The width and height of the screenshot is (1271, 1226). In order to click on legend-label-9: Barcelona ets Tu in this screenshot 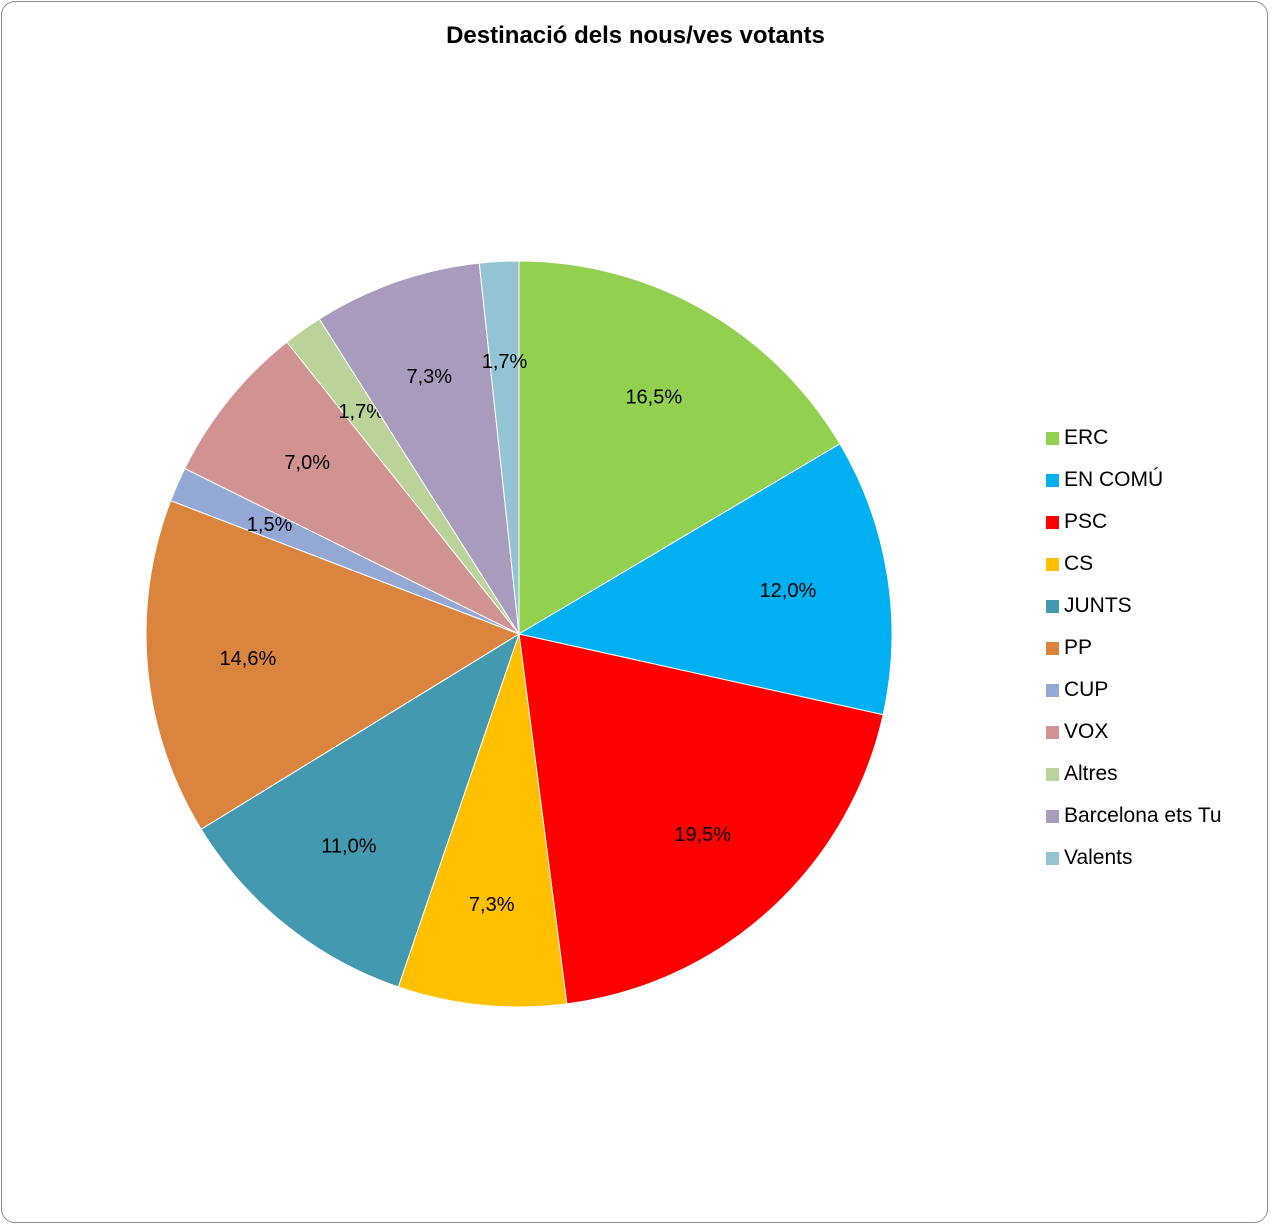, I will do `click(1143, 815)`.